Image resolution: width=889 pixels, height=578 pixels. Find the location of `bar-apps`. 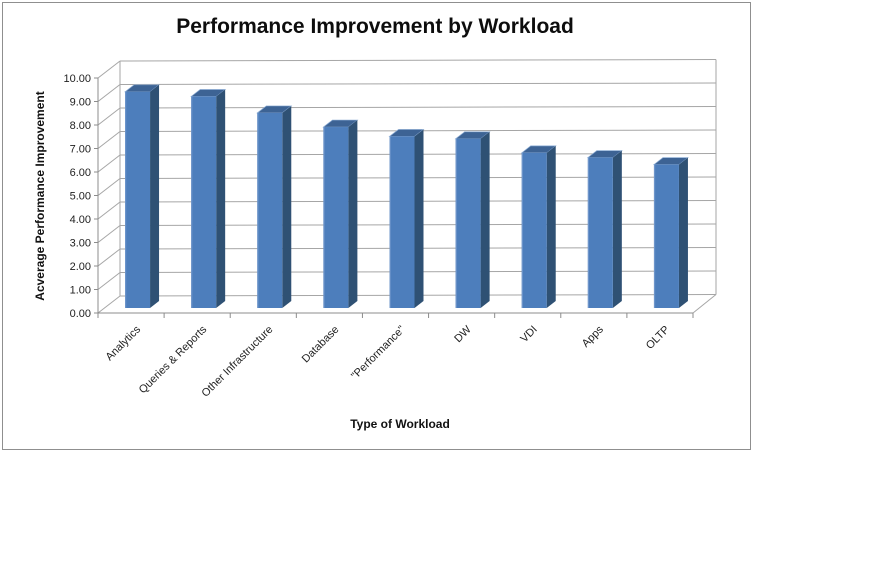

bar-apps is located at coordinates (604, 229).